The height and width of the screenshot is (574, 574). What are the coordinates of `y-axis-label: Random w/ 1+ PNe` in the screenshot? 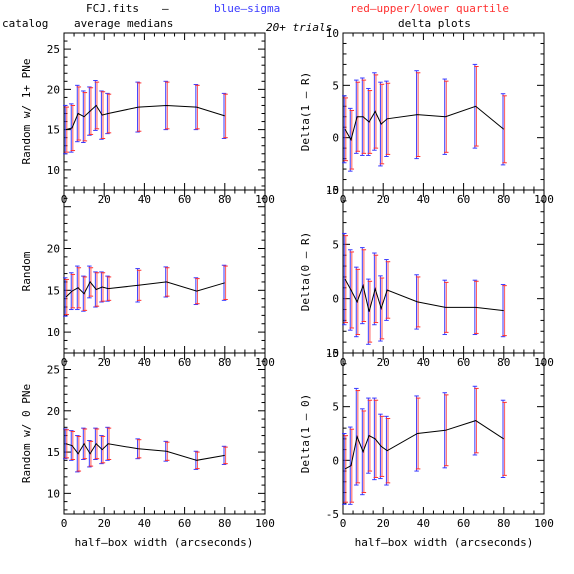 It's located at (26, 112).